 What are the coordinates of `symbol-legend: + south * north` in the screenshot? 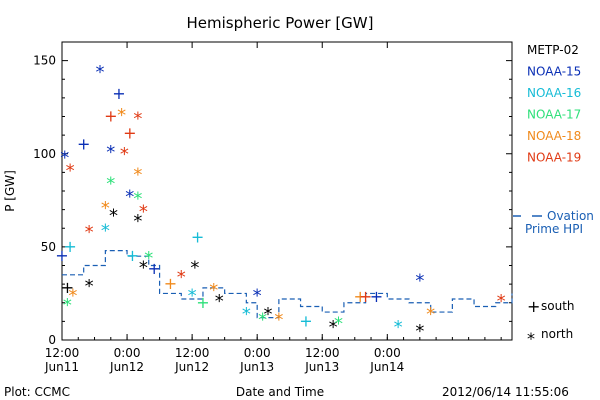 It's located at (551, 322).